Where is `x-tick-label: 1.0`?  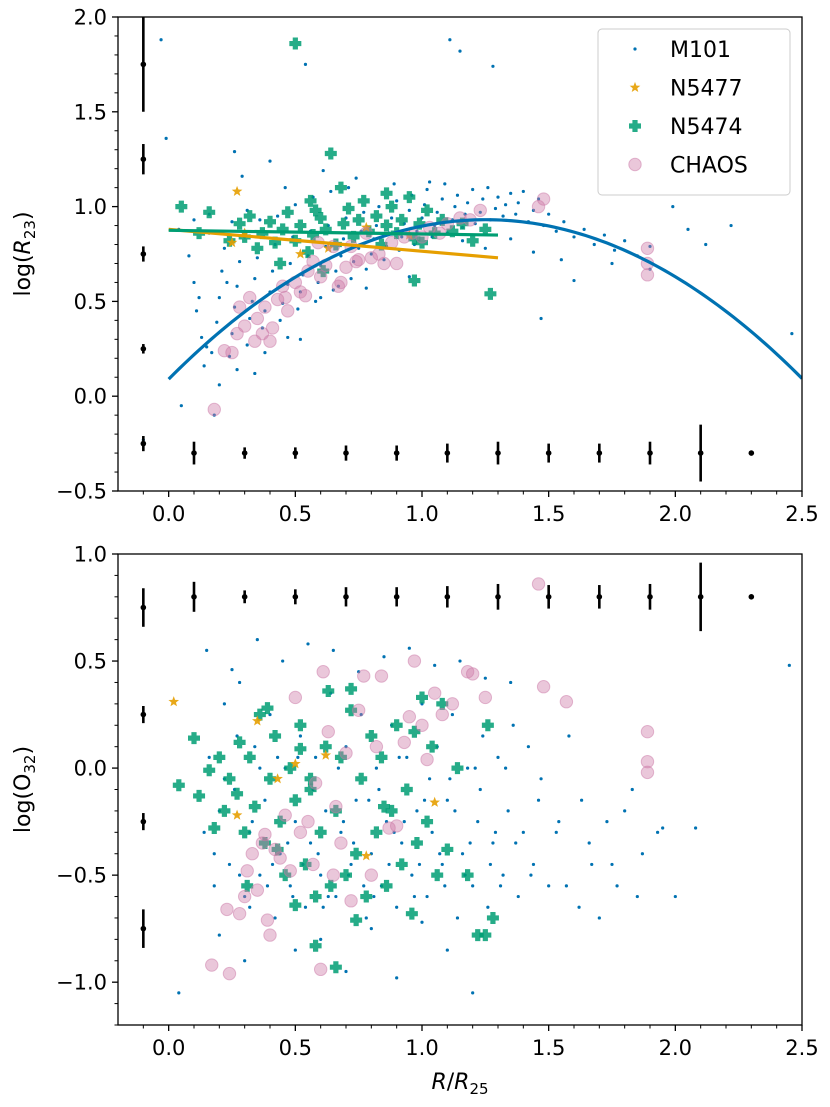 x-tick-label: 1.0 is located at coordinates (421, 514).